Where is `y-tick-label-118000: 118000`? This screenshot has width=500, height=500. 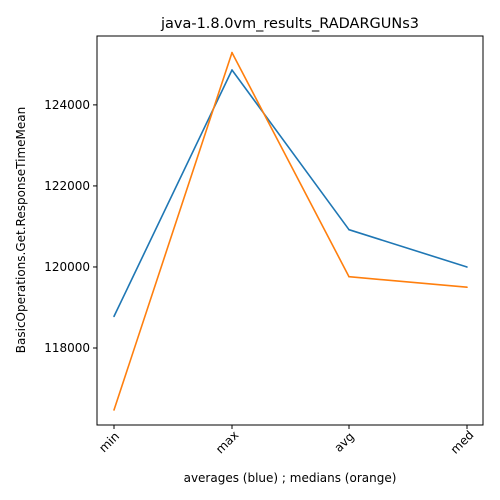
y-tick-label-118000: 118000 is located at coordinates (67, 348).